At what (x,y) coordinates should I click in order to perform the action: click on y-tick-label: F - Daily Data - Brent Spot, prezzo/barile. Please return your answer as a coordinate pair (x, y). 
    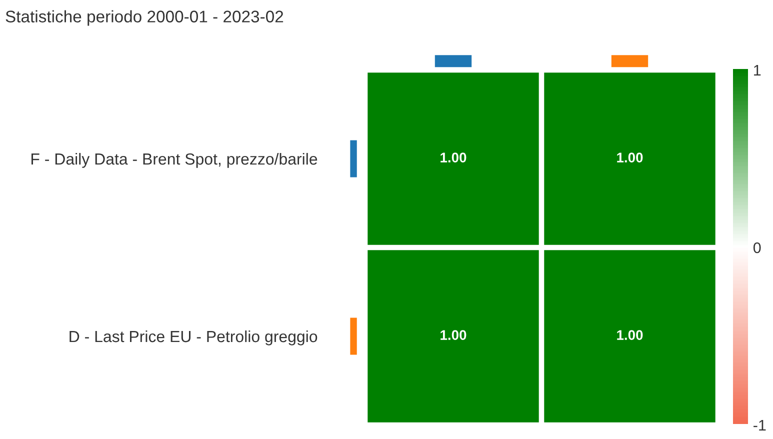
    Looking at the image, I should click on (174, 160).